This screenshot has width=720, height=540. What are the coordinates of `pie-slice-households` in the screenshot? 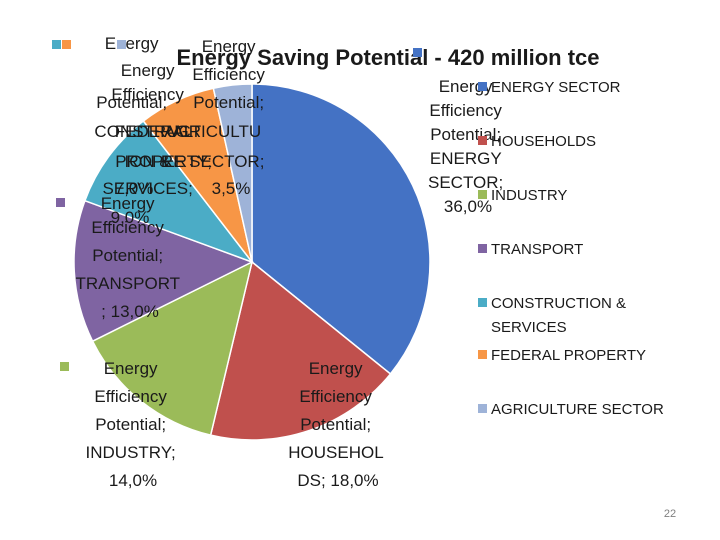 It's located at (300, 350).